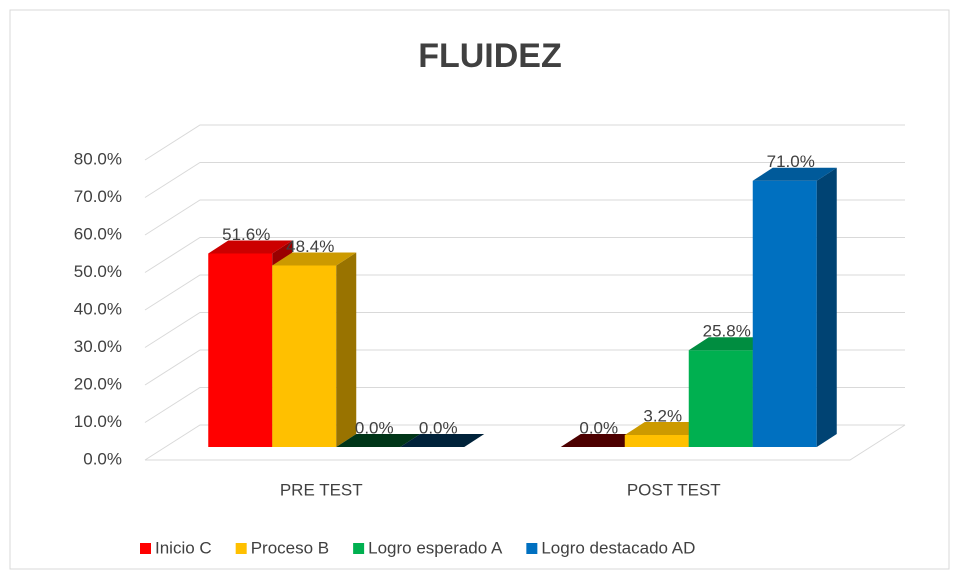  What do you see at coordinates (662, 415) in the screenshot?
I see `data-label: 3.2%` at bounding box center [662, 415].